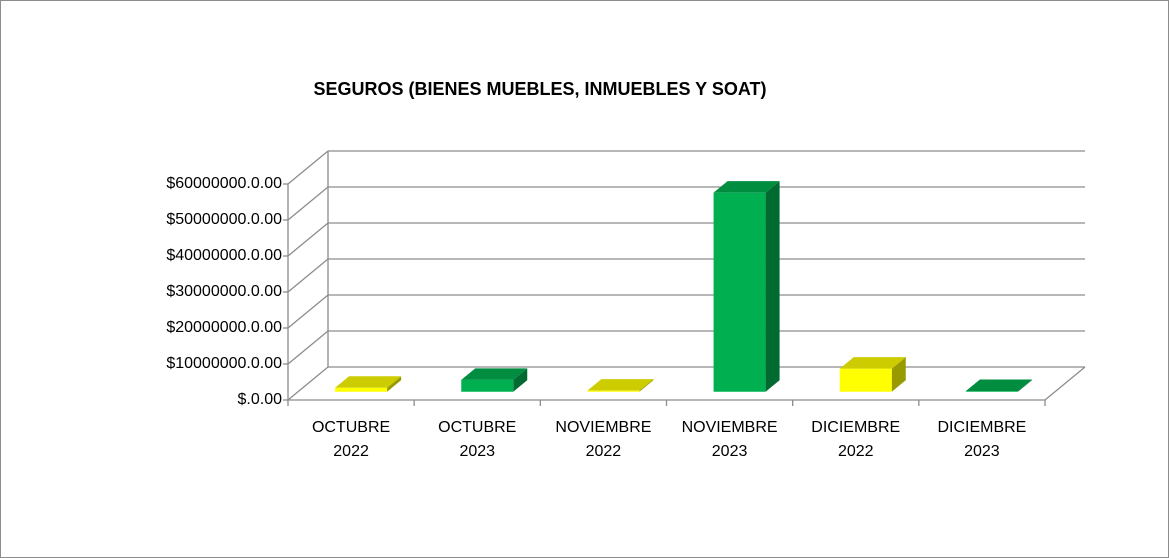  What do you see at coordinates (603, 439) in the screenshot?
I see `x-tick-label: NOVIEMBRE 2022` at bounding box center [603, 439].